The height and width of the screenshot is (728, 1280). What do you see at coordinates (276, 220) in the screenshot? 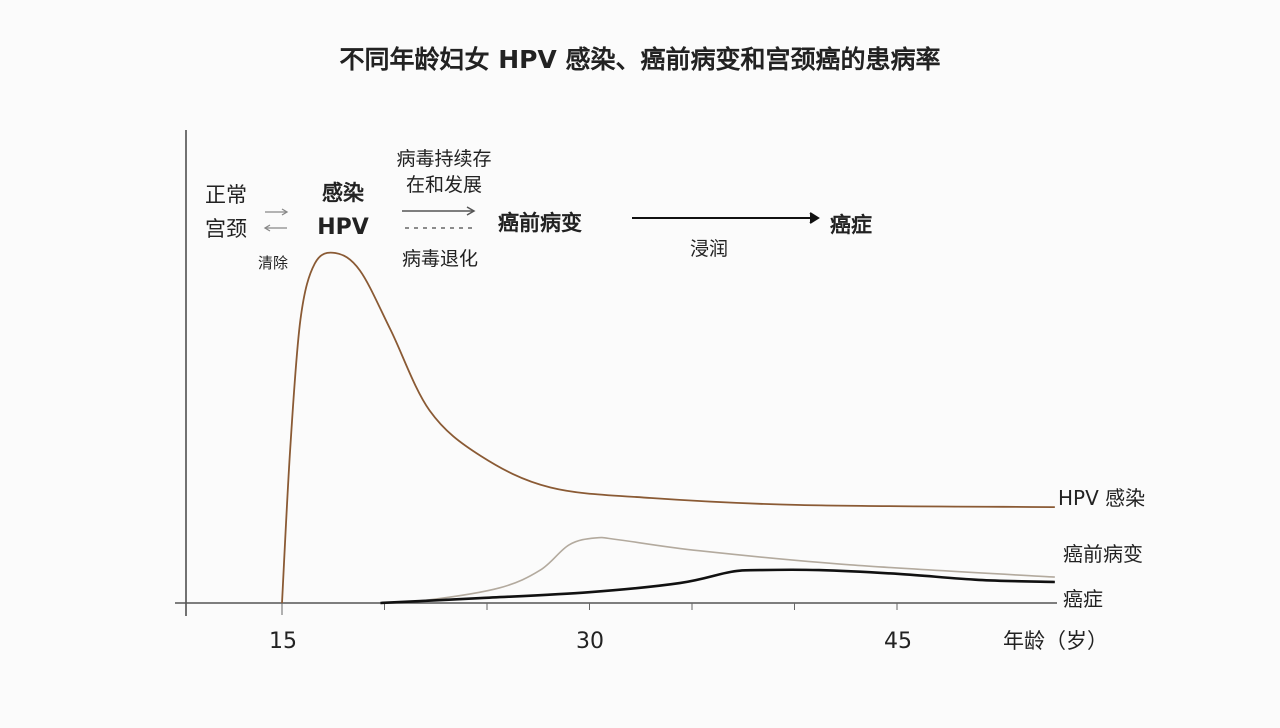
I see `reversible-arrows-icon` at bounding box center [276, 220].